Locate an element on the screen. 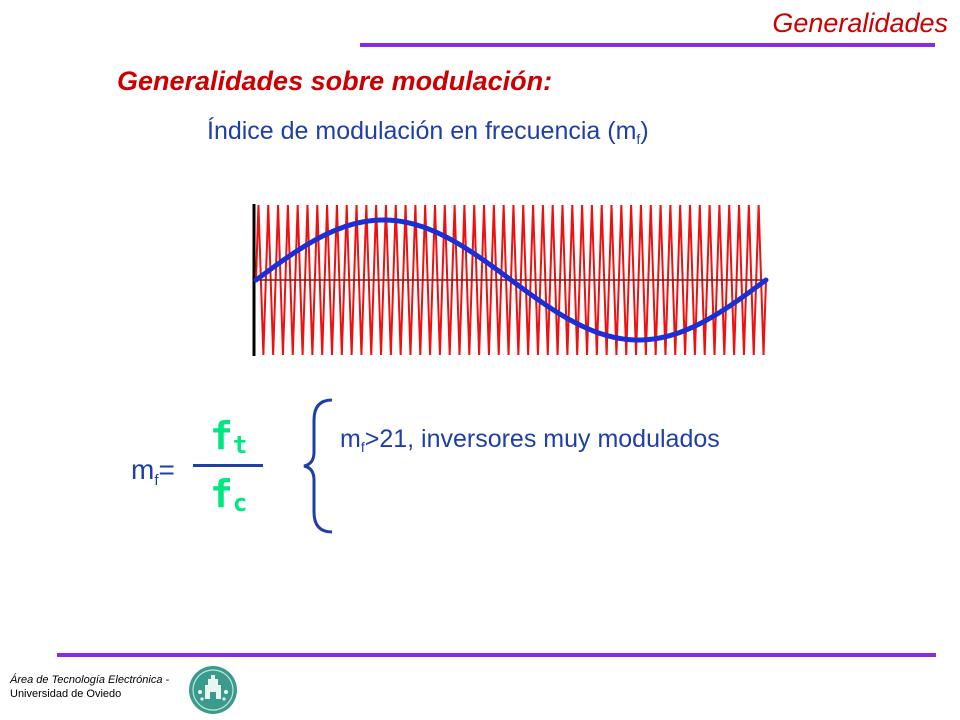 This screenshot has width=960, height=720. university-seal-icon is located at coordinates (213, 690).